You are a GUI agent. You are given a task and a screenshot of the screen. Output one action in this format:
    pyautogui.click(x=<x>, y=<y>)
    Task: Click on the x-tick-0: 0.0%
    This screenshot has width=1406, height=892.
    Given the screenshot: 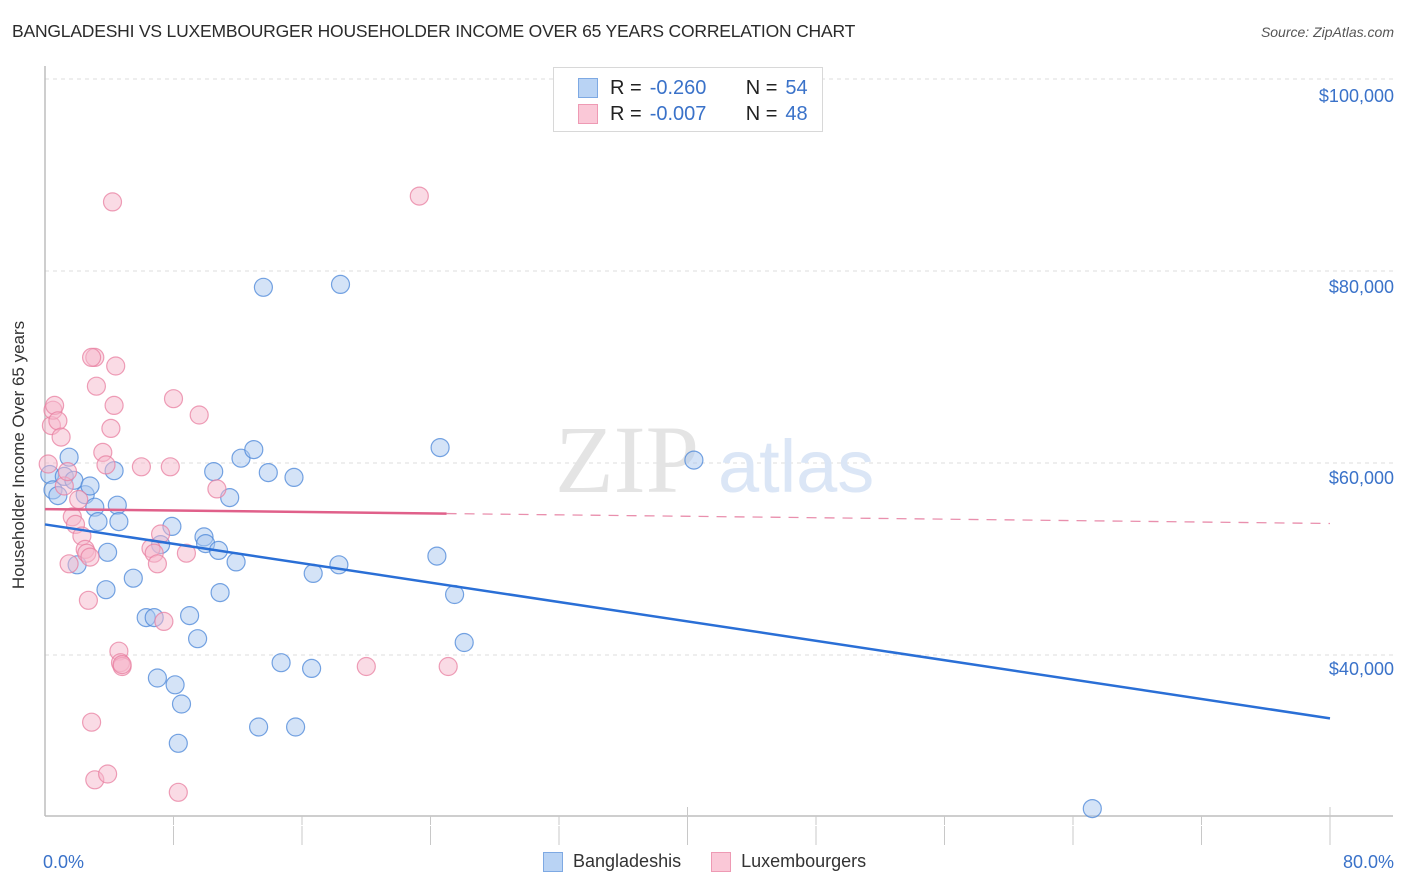 What is the action you would take?
    pyautogui.click(x=64, y=862)
    